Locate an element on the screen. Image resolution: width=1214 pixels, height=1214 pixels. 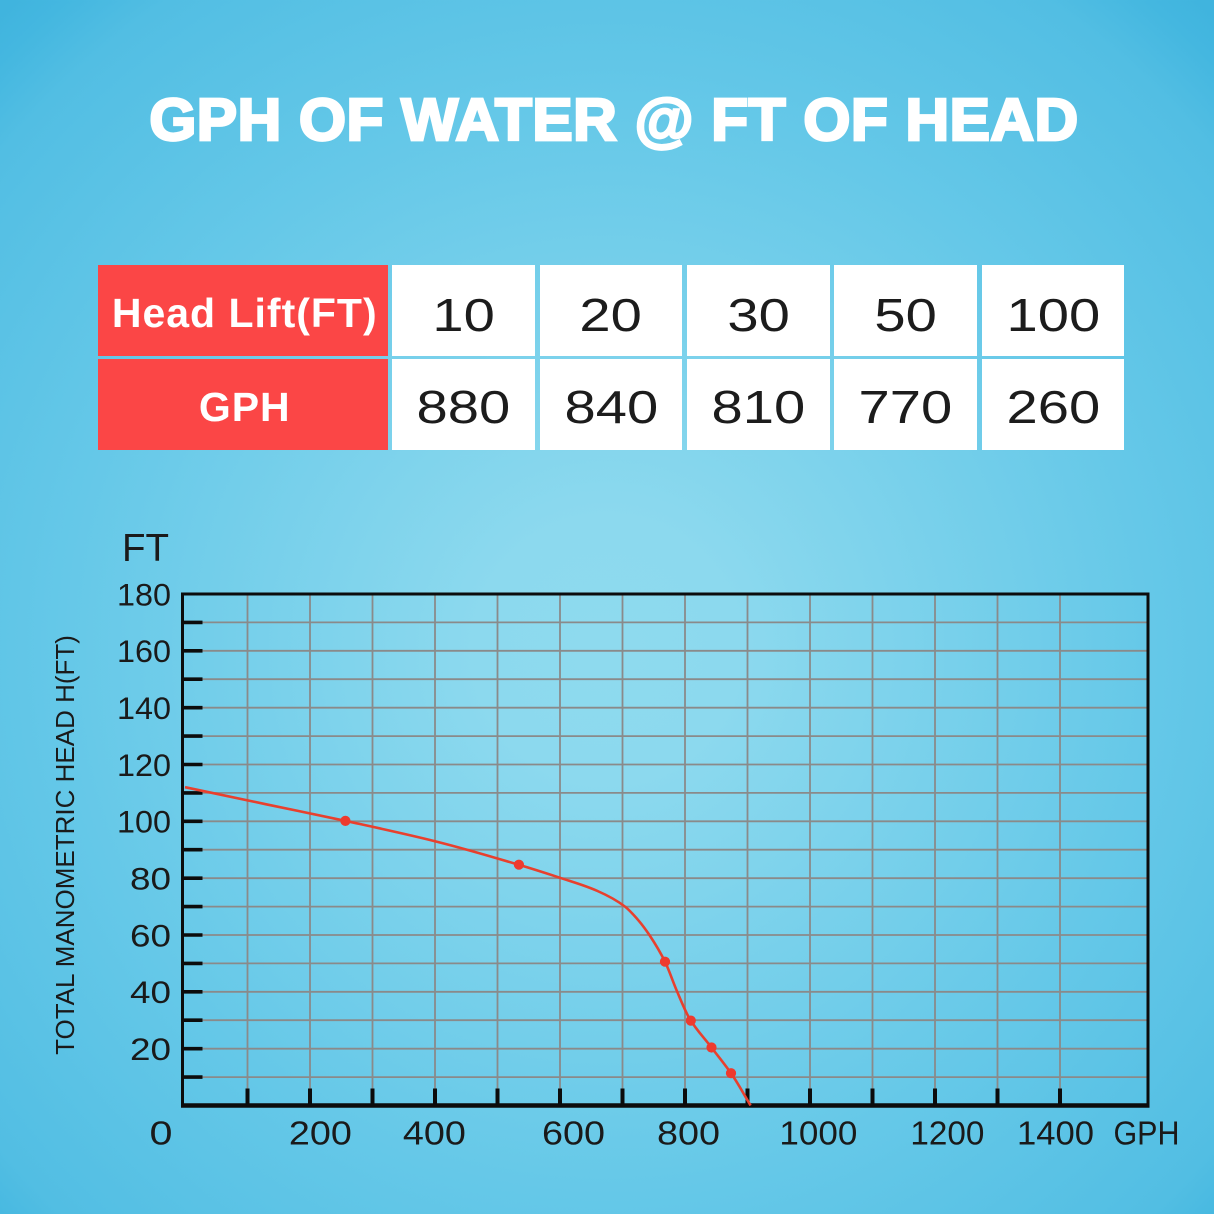
svg-text: 0 is located at coordinates (161, 1134).